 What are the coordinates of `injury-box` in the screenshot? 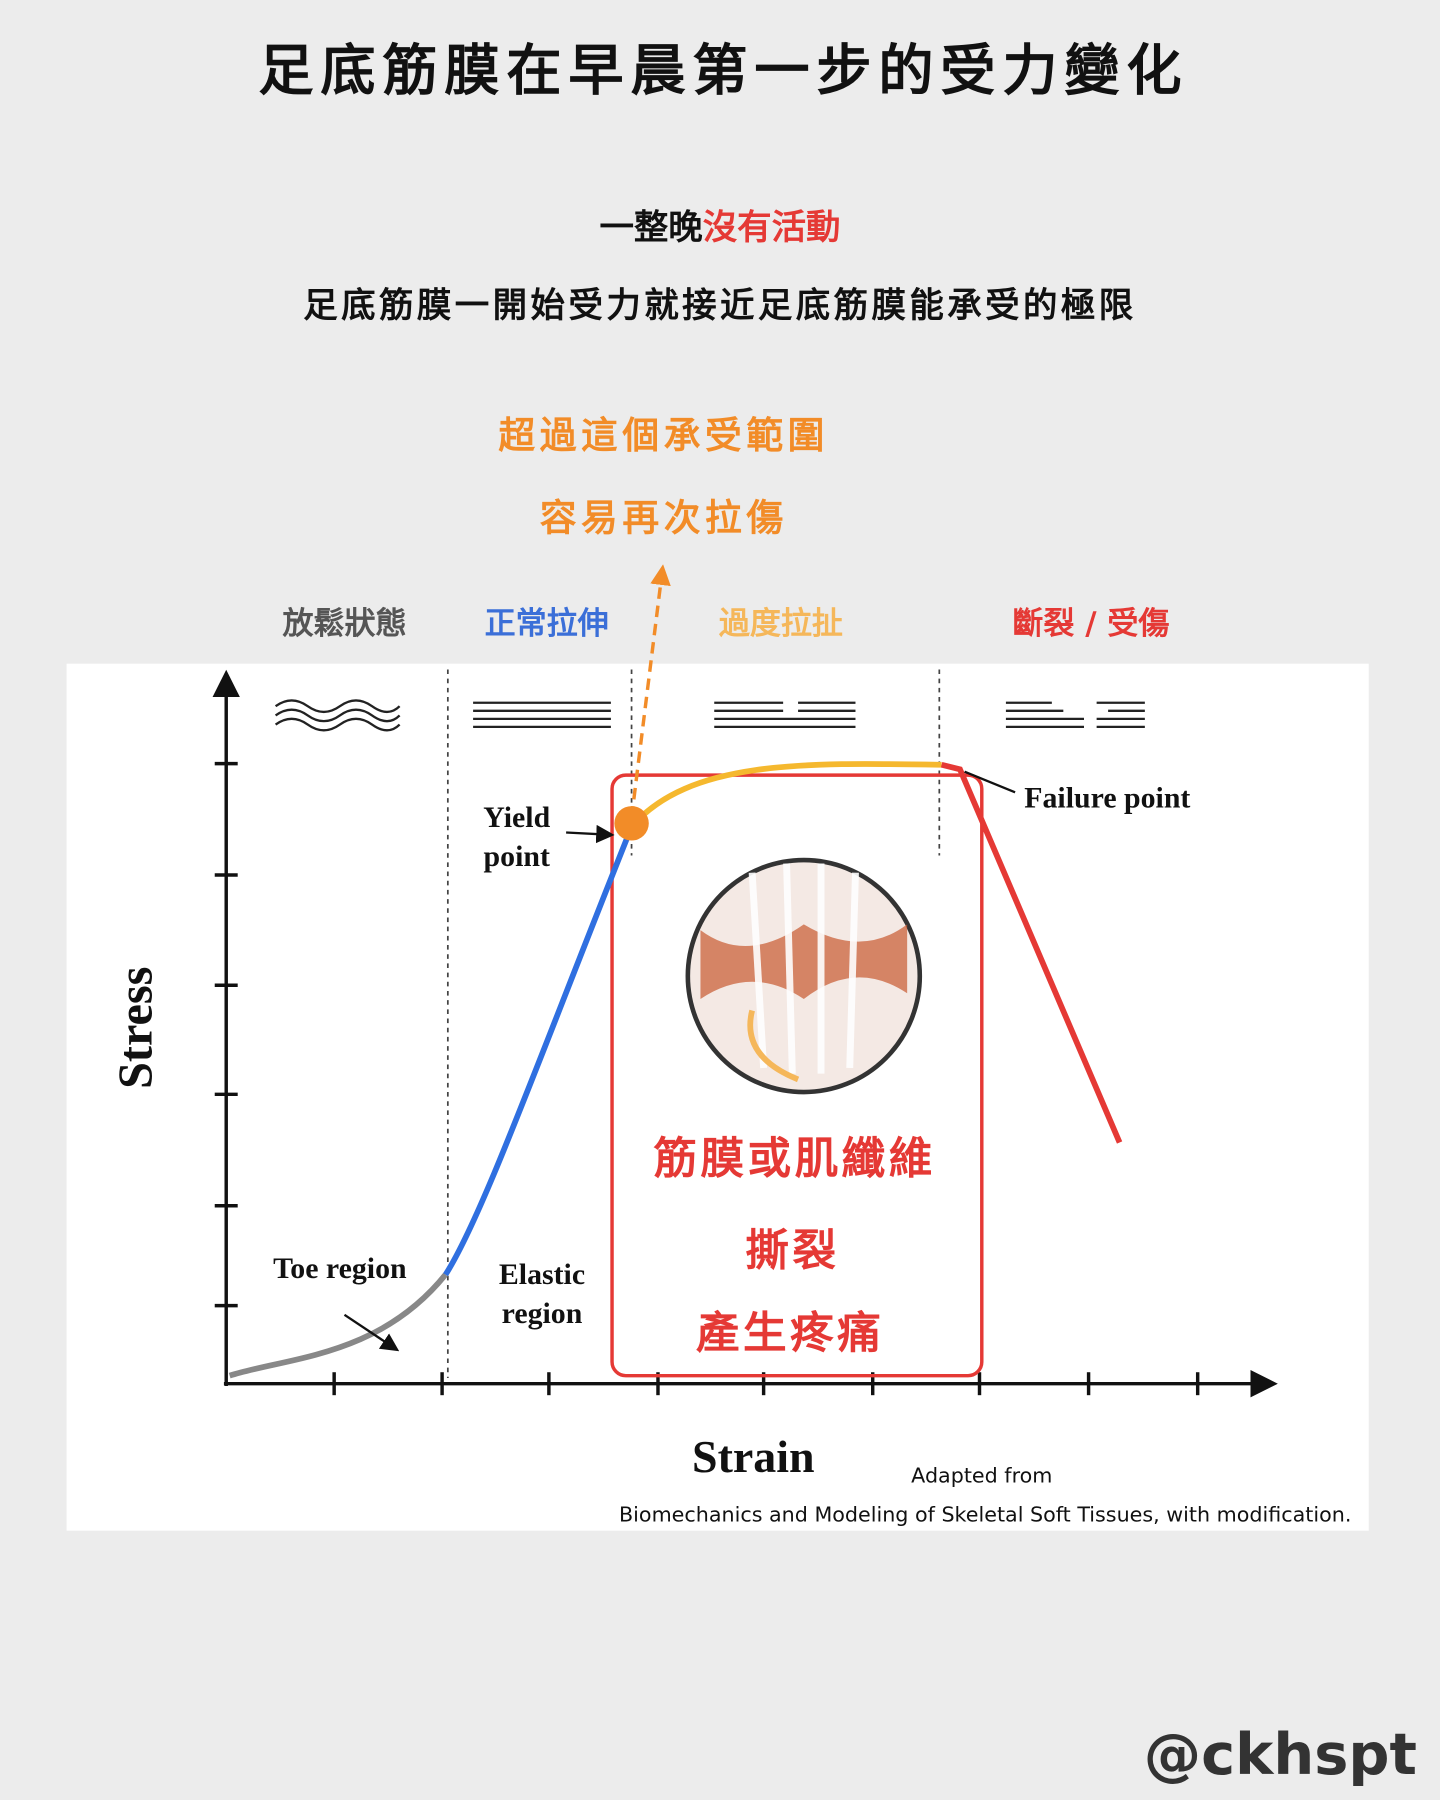 It's located at (797, 1075).